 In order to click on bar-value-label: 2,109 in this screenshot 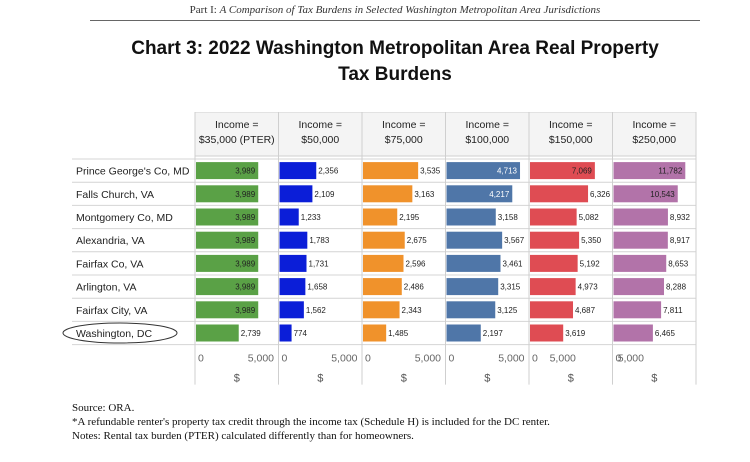, I will do `click(324, 194)`.